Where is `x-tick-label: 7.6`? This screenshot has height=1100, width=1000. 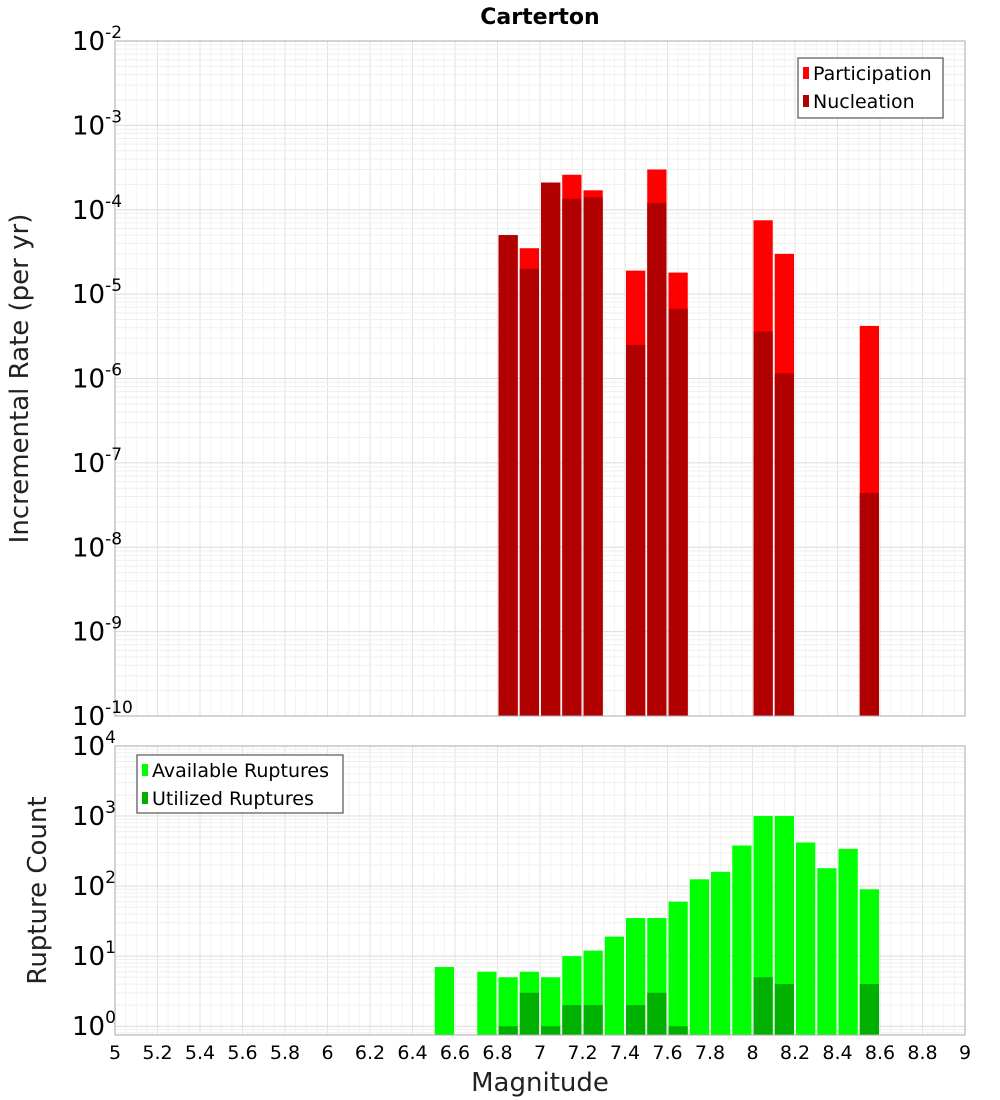 x-tick-label: 7.6 is located at coordinates (667, 1053).